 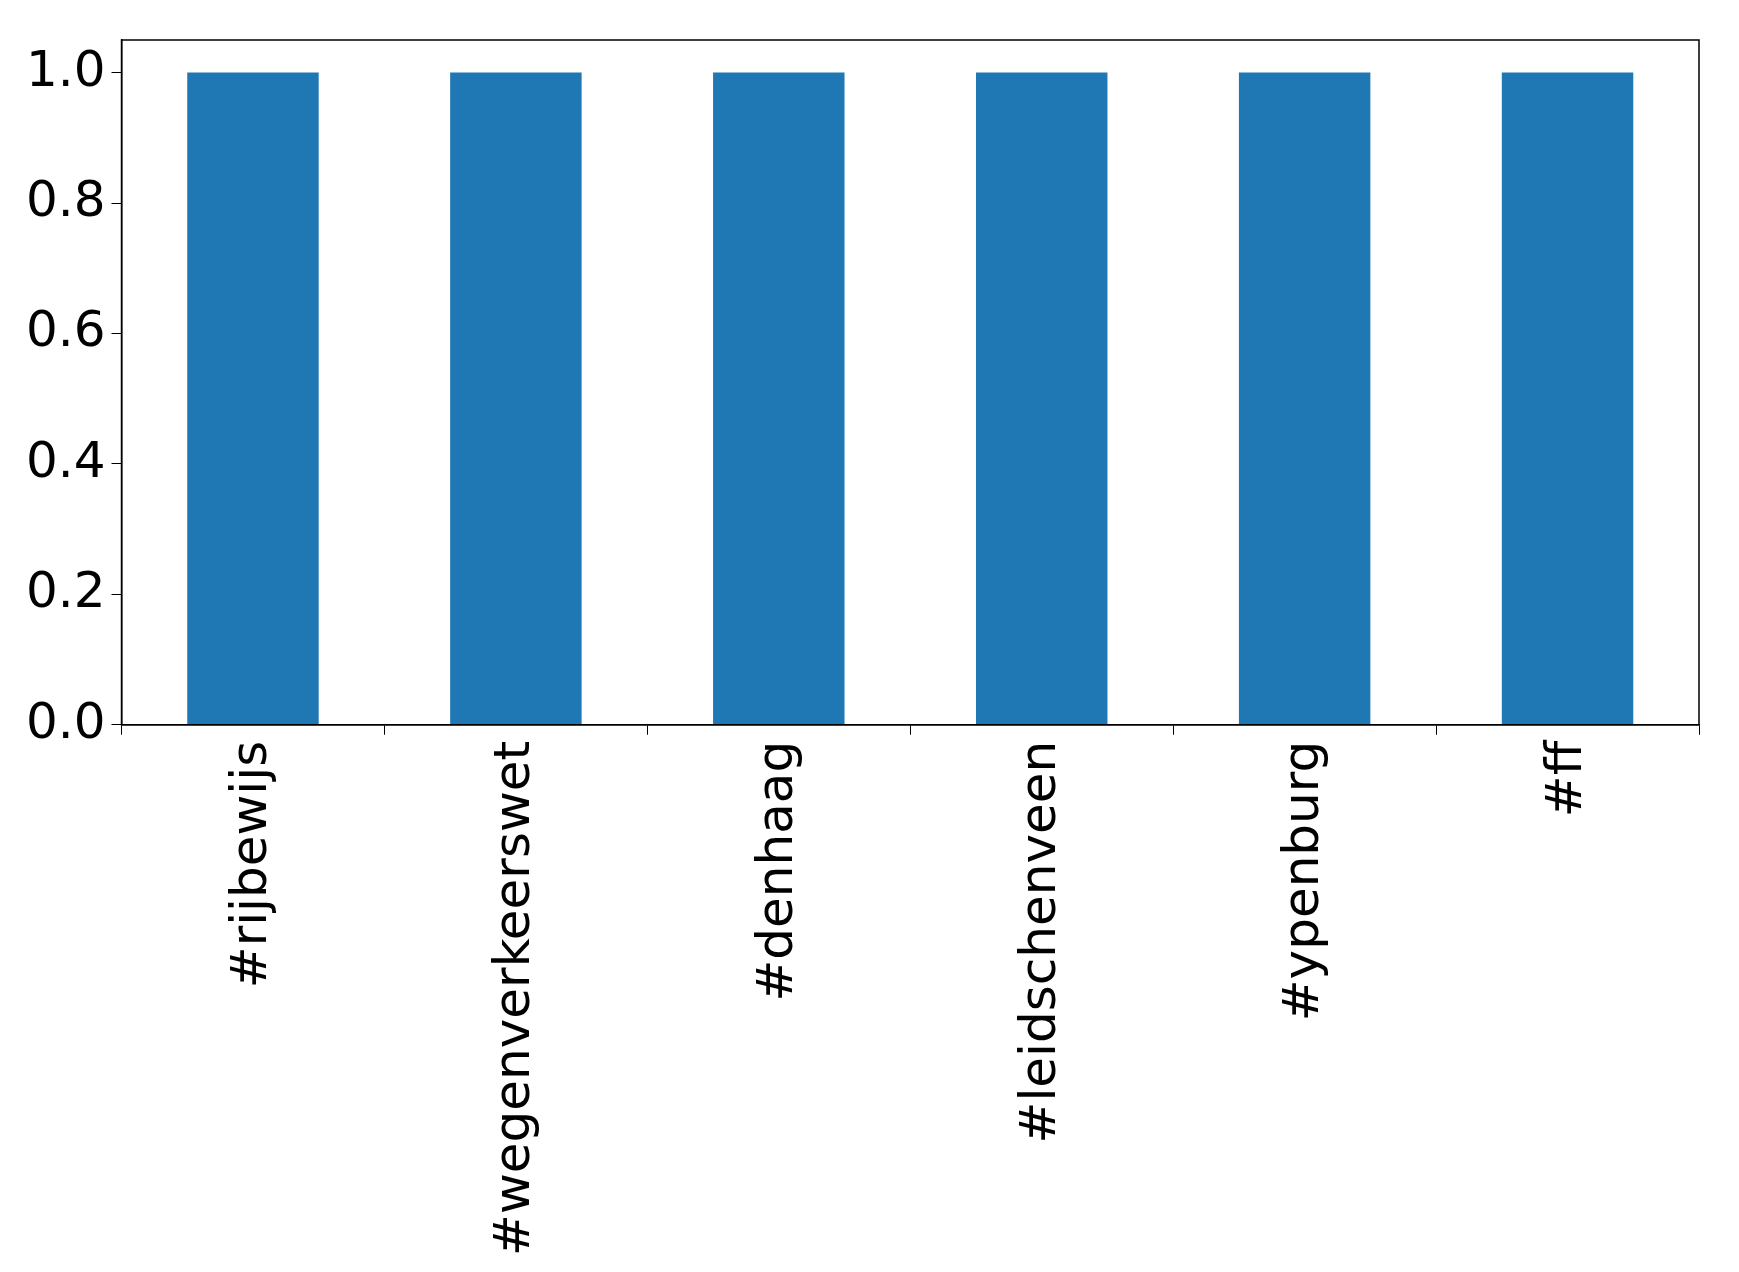 I want to click on y-tick-label: 1.0, so click(x=65, y=68).